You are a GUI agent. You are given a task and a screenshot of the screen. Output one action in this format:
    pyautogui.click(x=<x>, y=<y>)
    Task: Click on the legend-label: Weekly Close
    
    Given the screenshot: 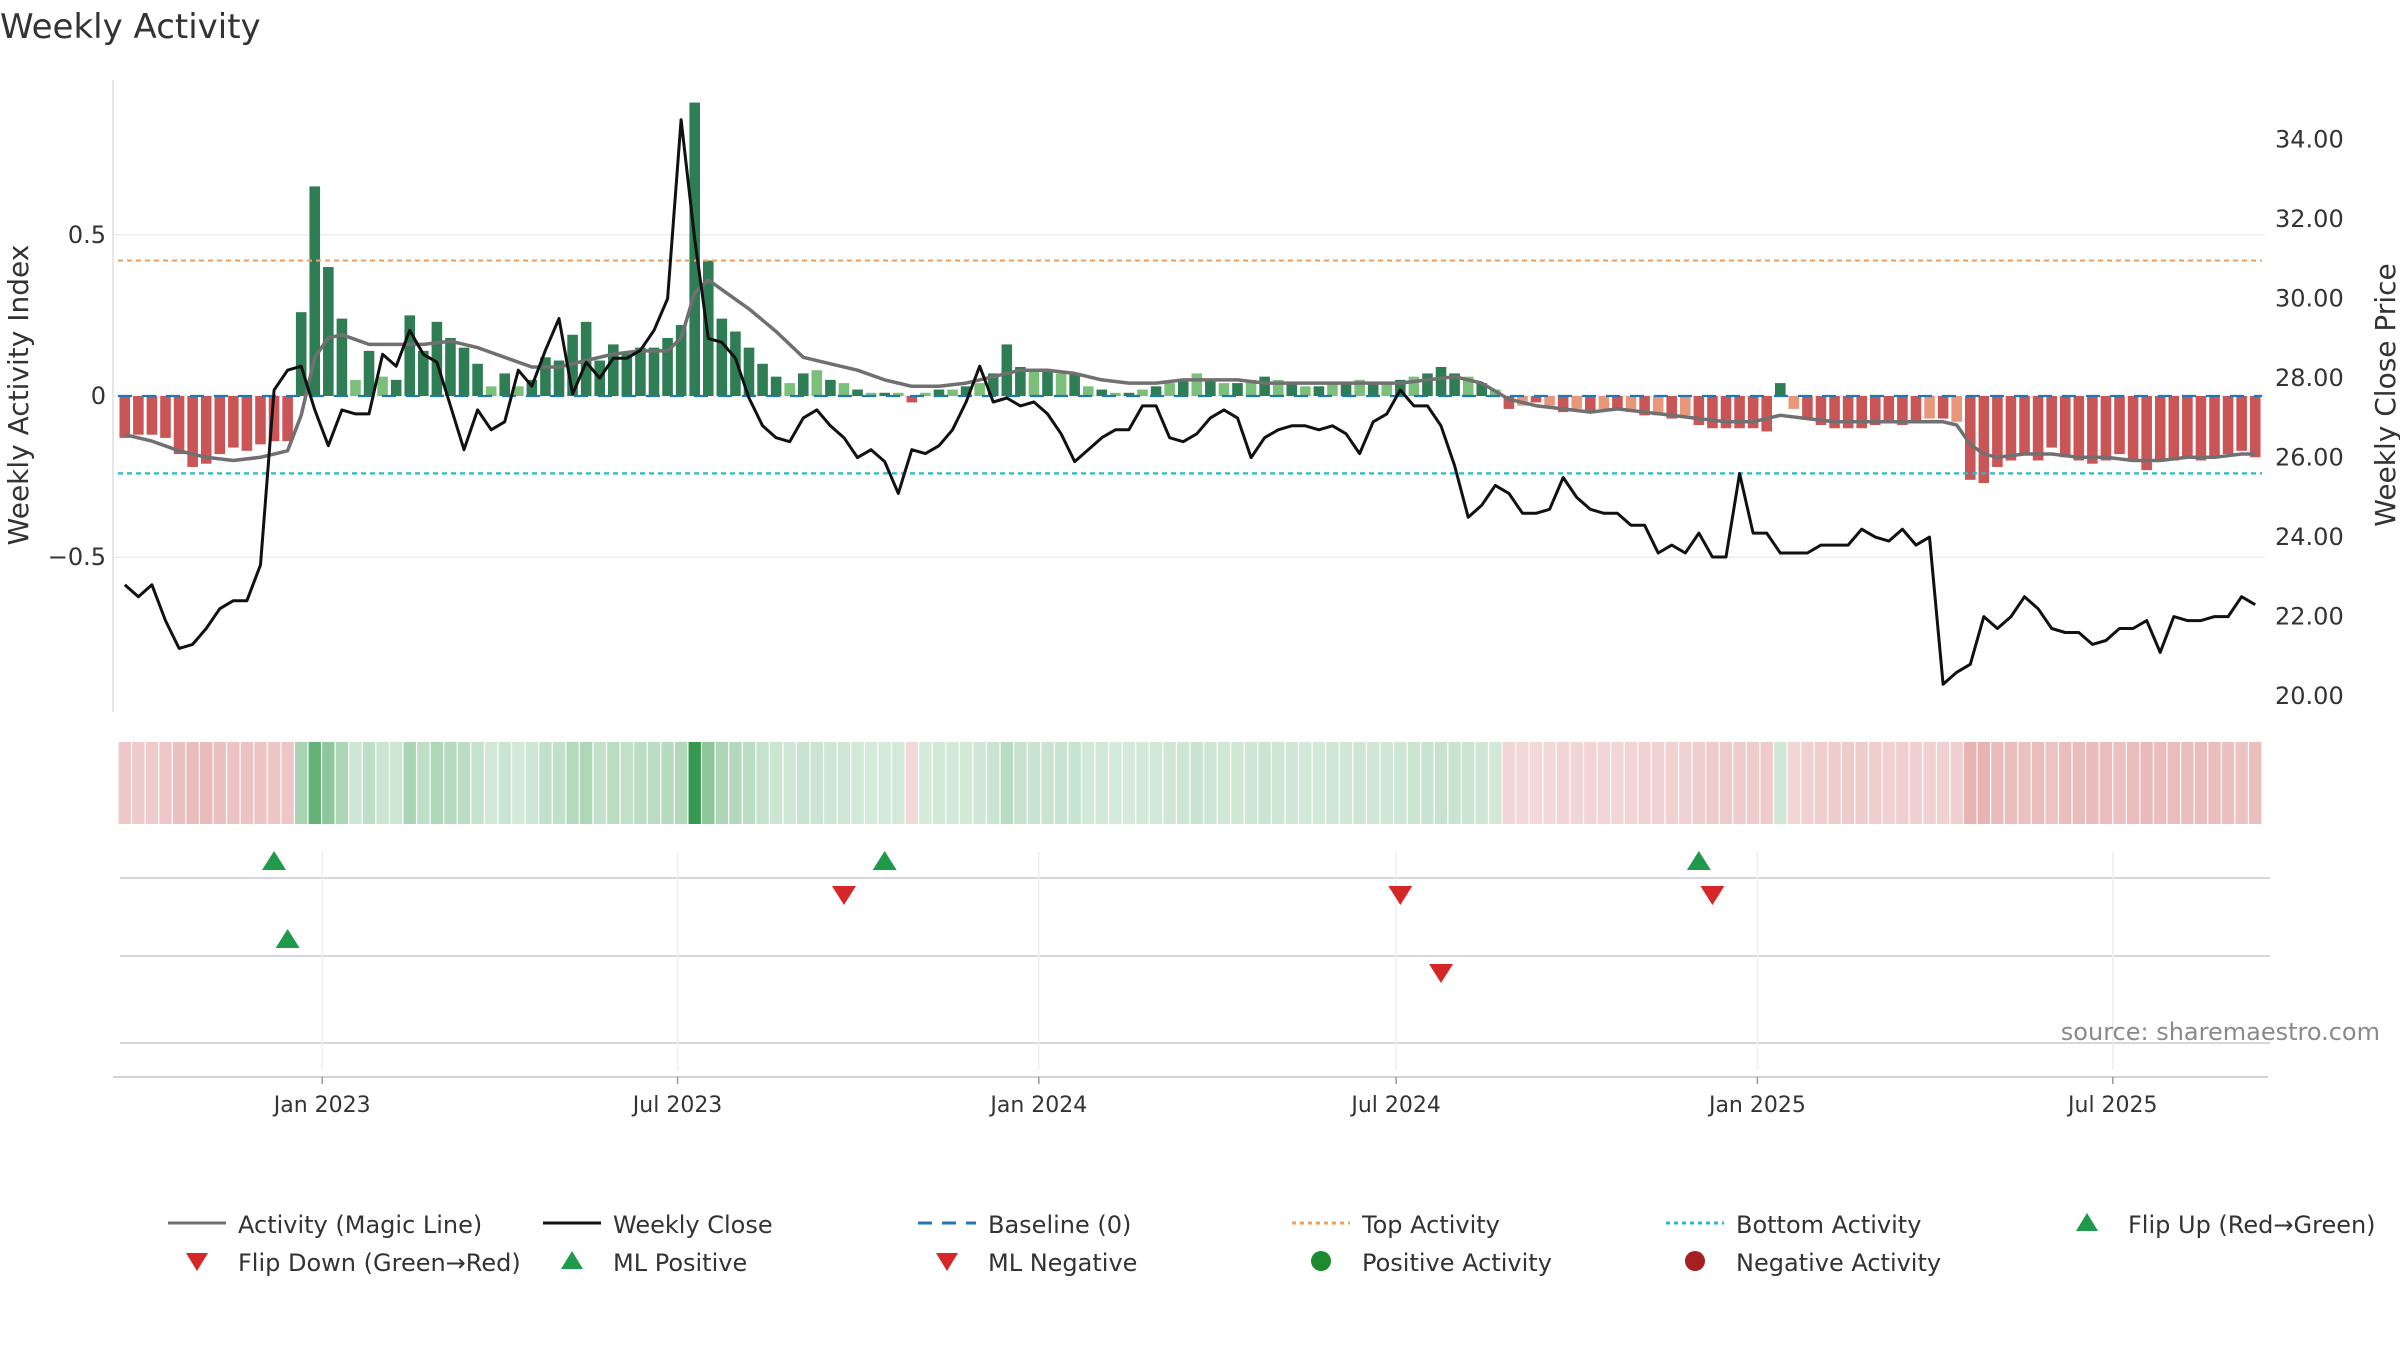 What is the action you would take?
    pyautogui.click(x=693, y=1225)
    